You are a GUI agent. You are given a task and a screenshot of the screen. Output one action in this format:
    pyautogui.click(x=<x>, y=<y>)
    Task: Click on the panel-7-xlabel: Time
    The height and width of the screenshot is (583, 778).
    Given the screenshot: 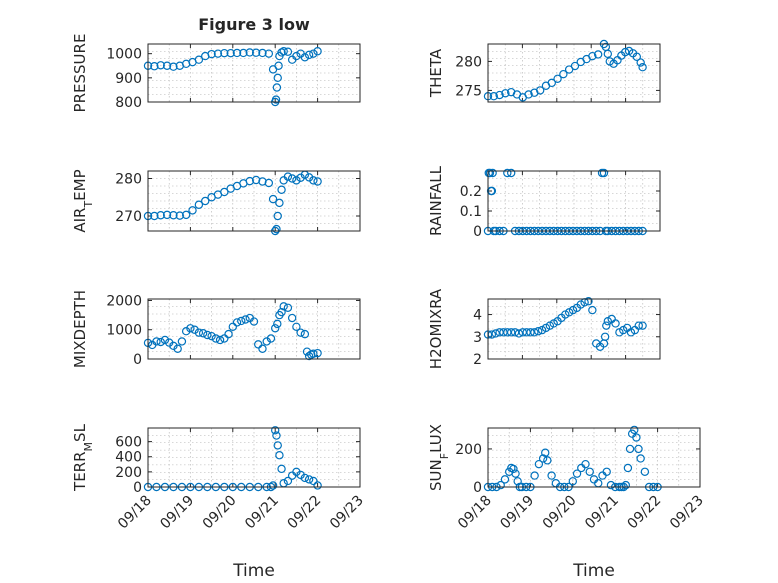 What is the action you would take?
    pyautogui.click(x=253, y=571)
    